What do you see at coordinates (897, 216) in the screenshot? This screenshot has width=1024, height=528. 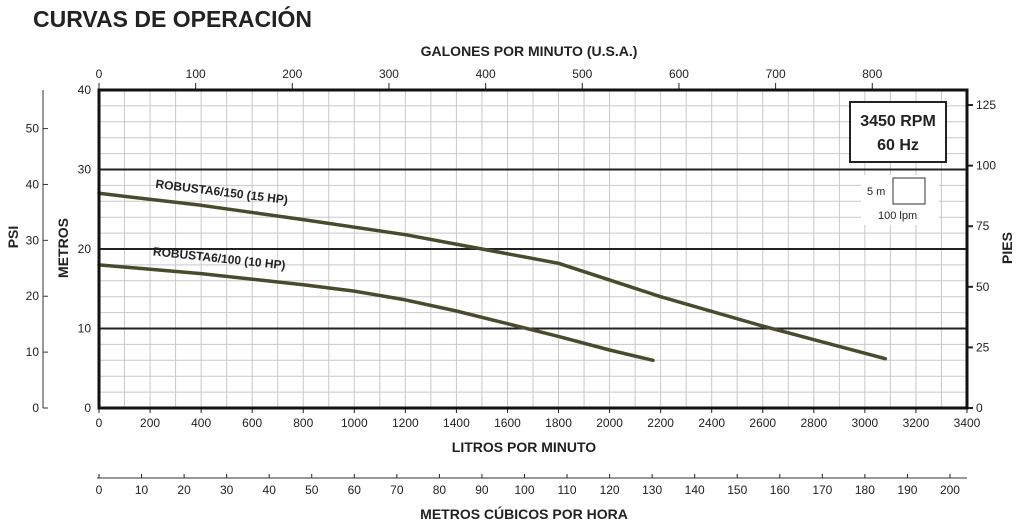 I see `scale-flow-label: 100 lpm` at bounding box center [897, 216].